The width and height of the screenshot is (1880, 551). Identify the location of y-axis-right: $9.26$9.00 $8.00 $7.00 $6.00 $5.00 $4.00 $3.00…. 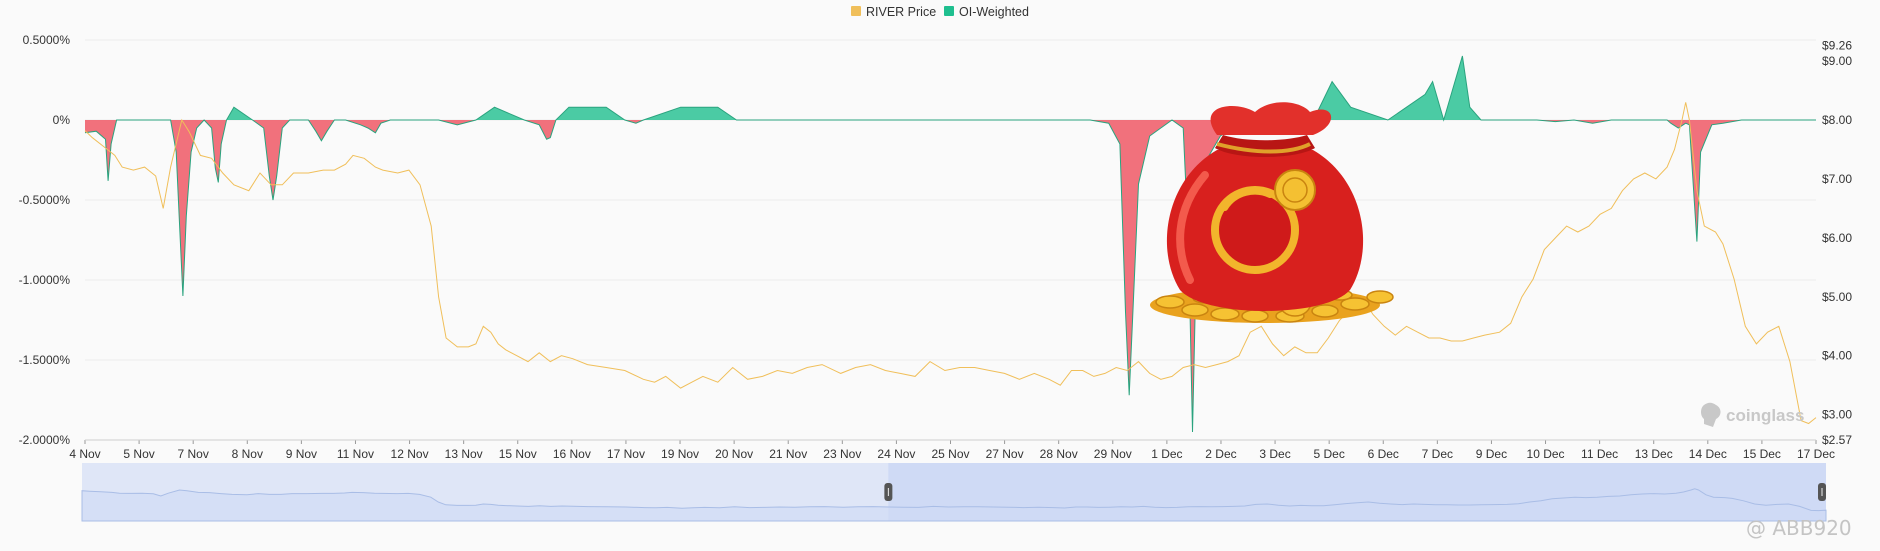
(1837, 243).